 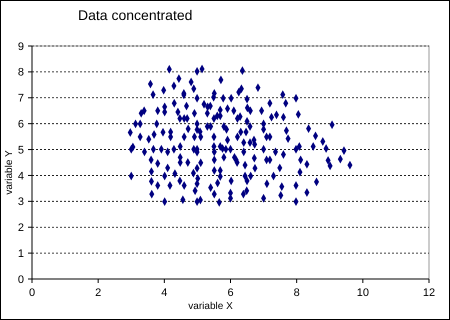 I want to click on y-tick-label: 3, so click(x=21, y=202).